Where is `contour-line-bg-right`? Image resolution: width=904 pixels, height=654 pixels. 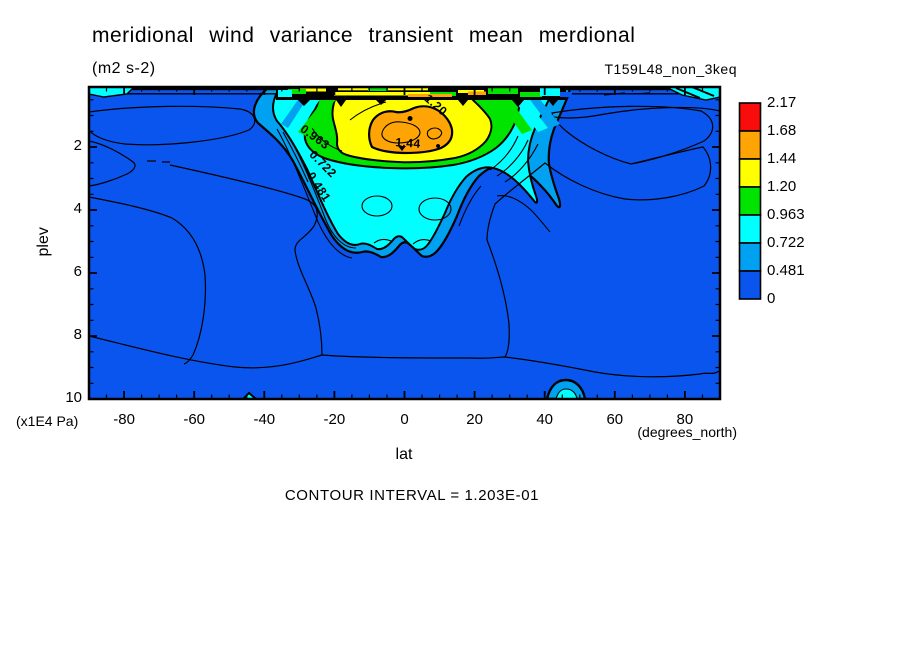
contour-line-bg-right is located at coordinates (603, 225).